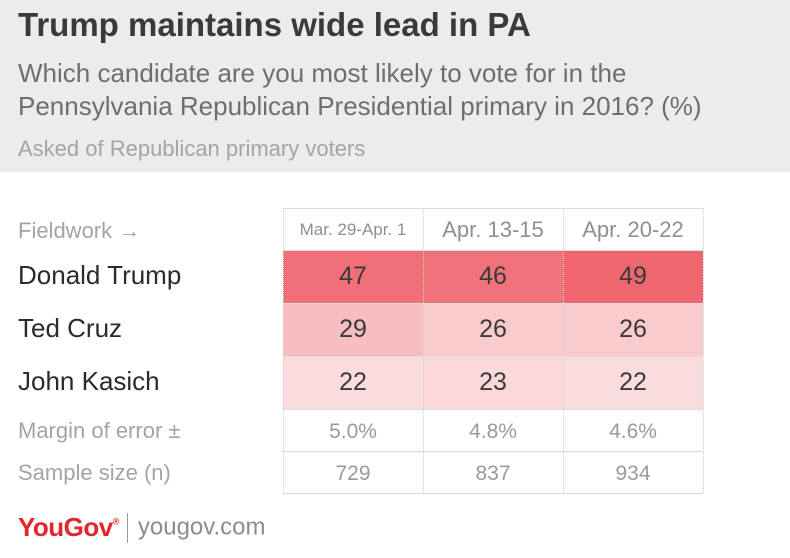  I want to click on footer-separator, so click(127, 527).